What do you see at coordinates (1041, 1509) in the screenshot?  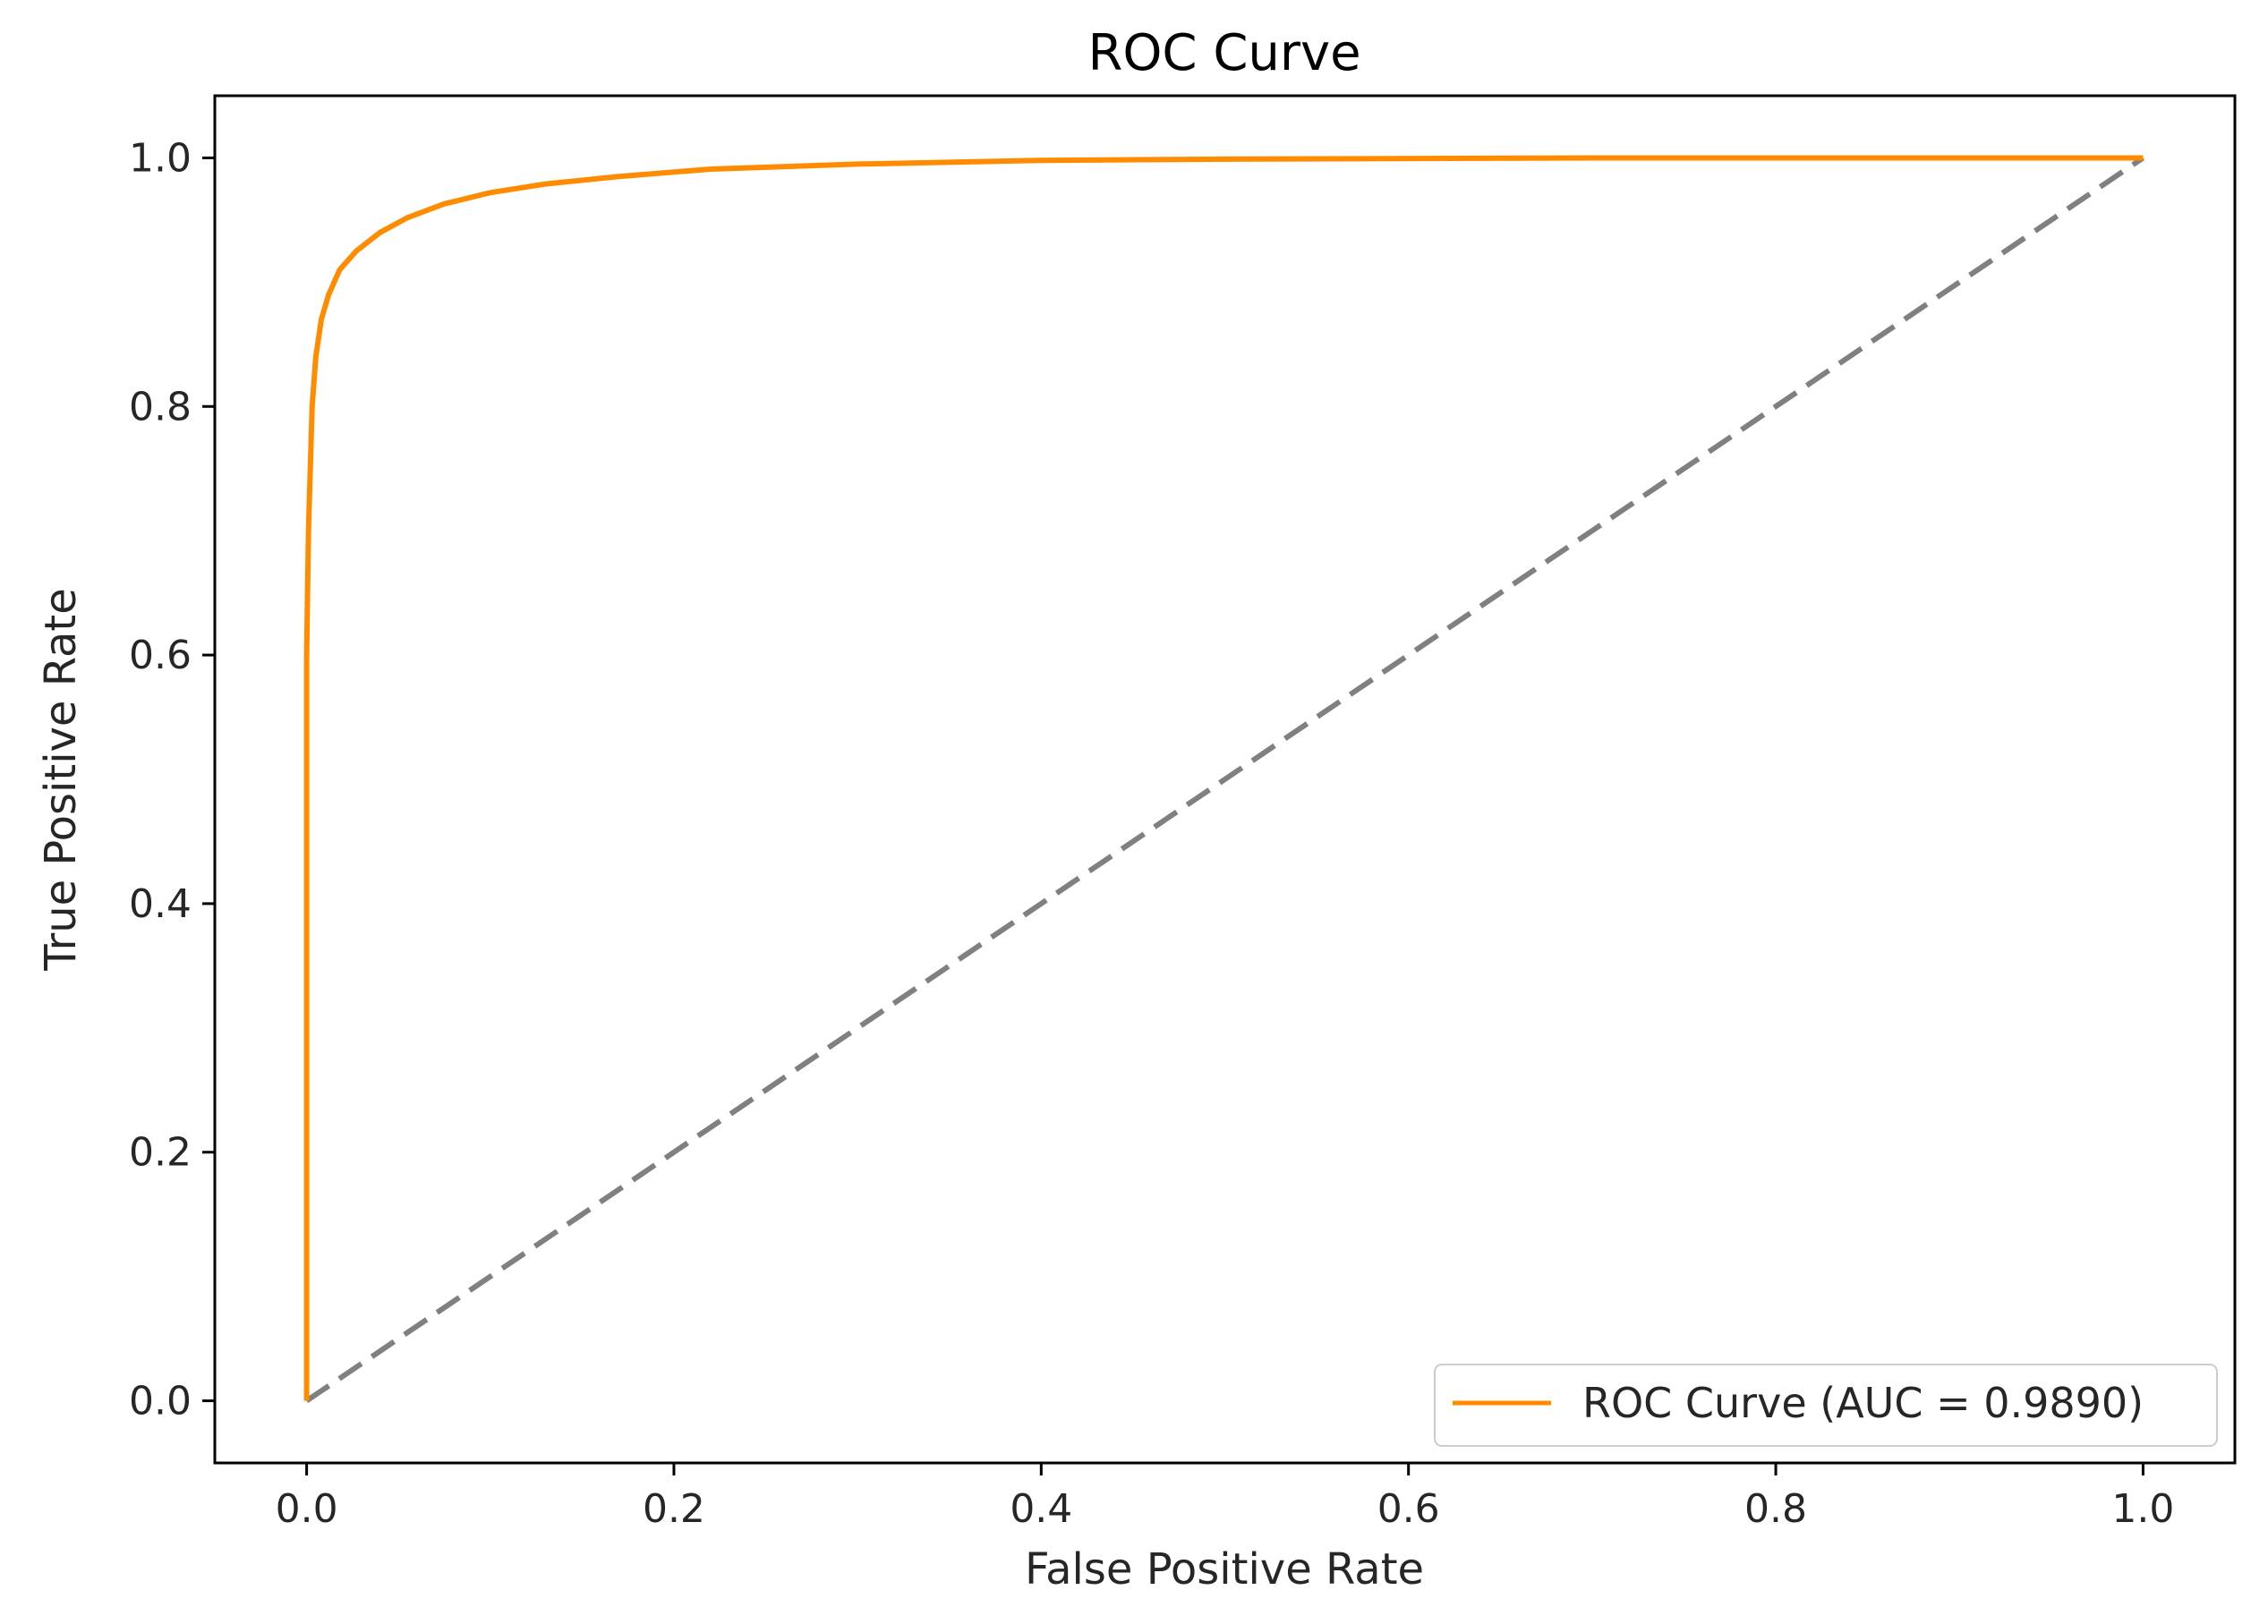 I see `x-tick-label: 0.4` at bounding box center [1041, 1509].